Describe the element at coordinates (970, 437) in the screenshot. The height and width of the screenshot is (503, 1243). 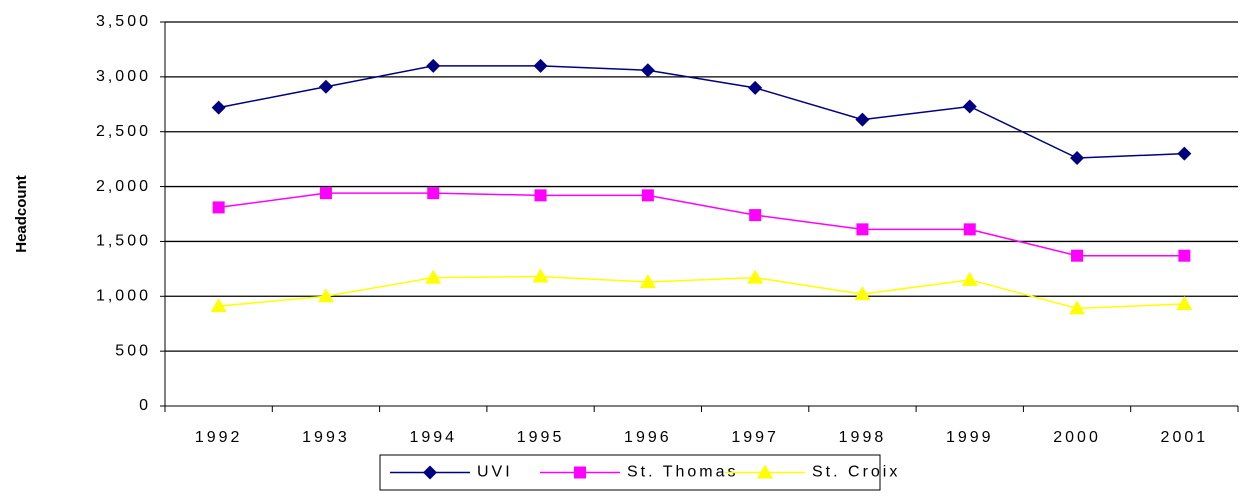
I see `x-tick-label: 1999` at that location.